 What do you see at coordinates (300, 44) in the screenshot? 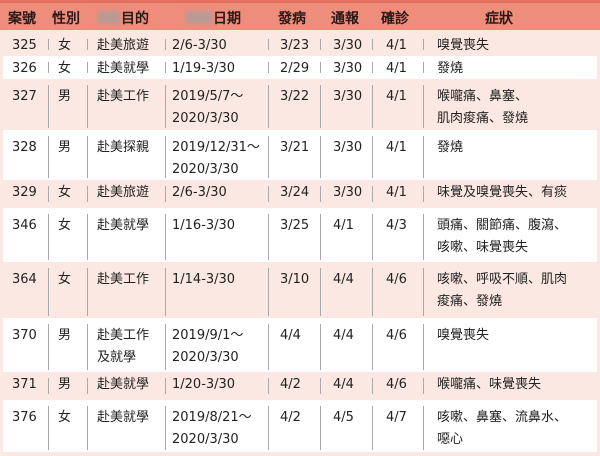
I see `table-row: 325 女 赴美旅遊 2/6-3/30 3/23 3/30 4/1 嗅覺喪失` at bounding box center [300, 44].